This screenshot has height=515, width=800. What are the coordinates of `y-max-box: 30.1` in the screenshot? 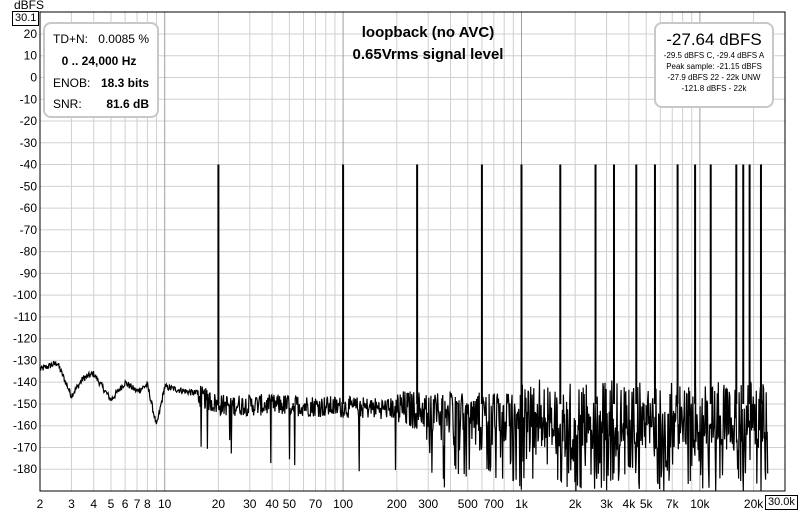 It's located at (26, 18).